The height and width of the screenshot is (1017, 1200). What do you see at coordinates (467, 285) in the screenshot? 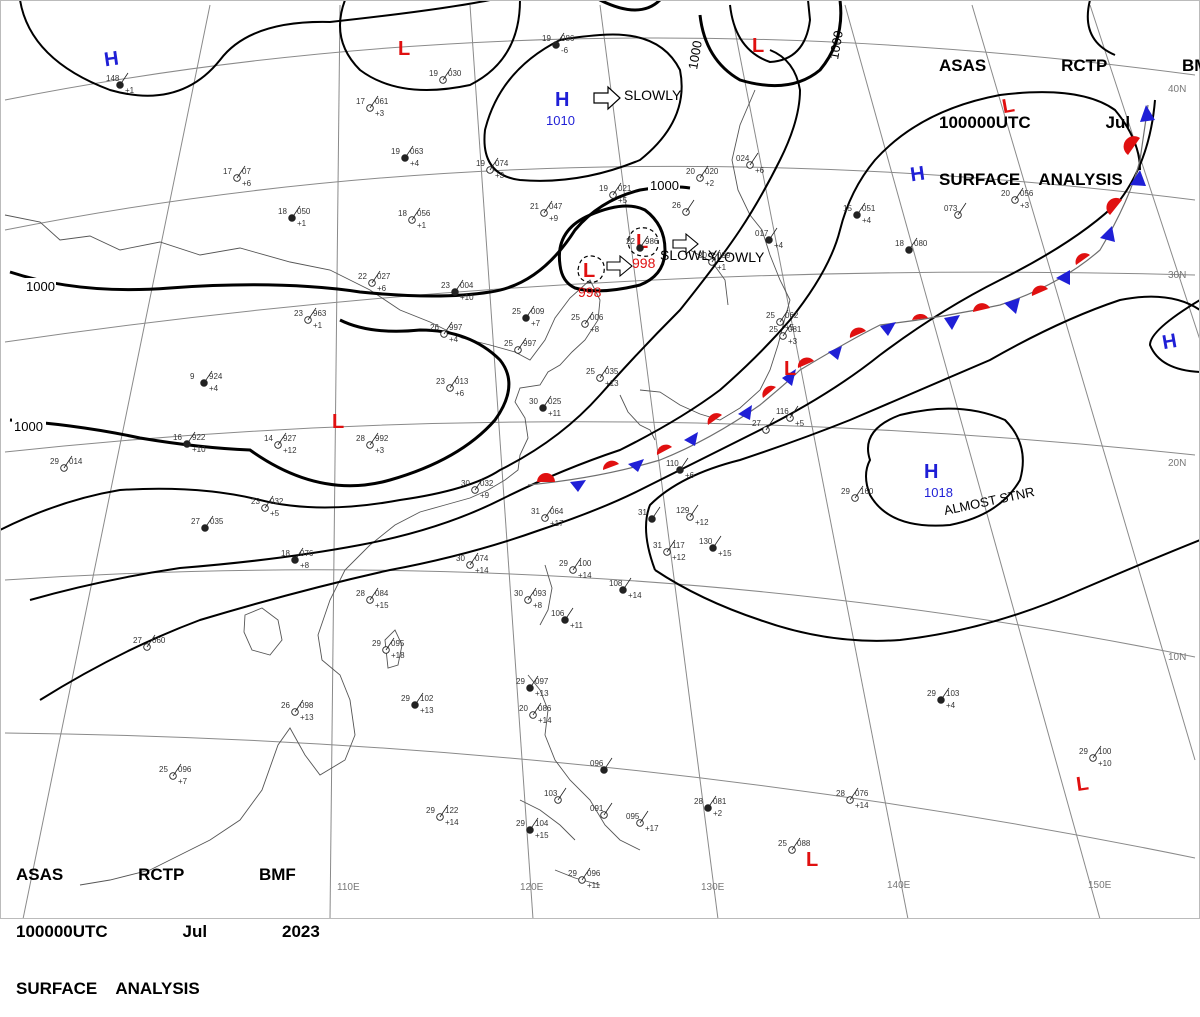
I see `station-pressure: 004` at bounding box center [467, 285].